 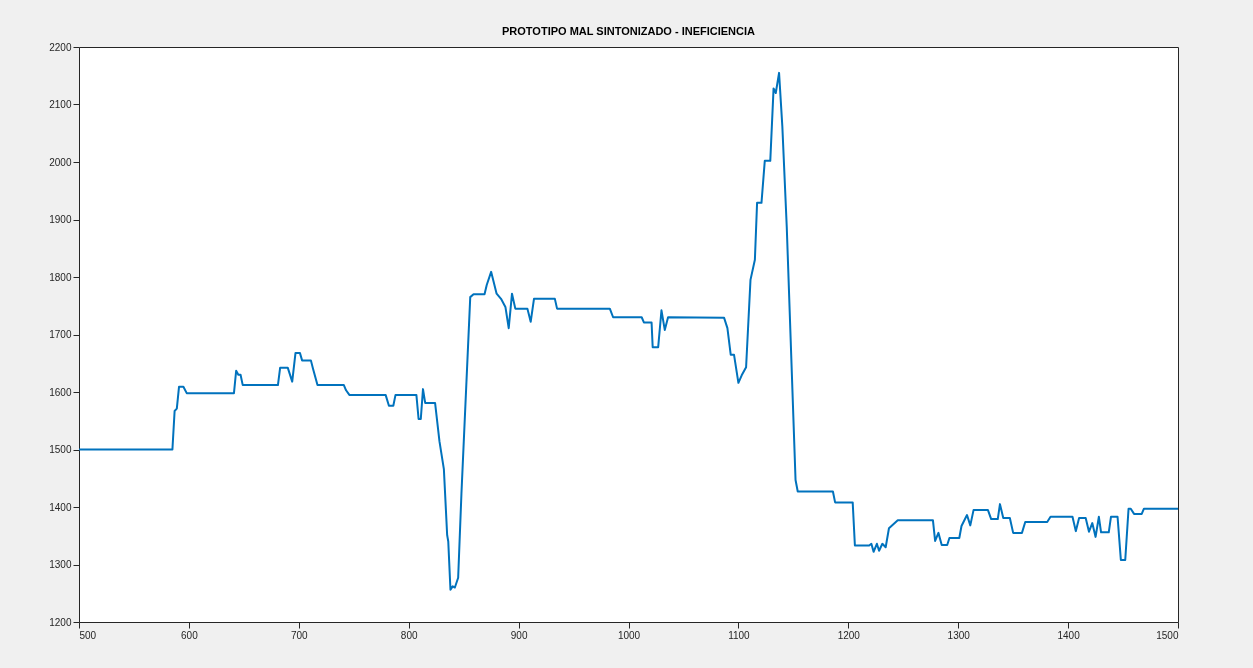 What do you see at coordinates (60, 47) in the screenshot?
I see `y-tick-label: 2200` at bounding box center [60, 47].